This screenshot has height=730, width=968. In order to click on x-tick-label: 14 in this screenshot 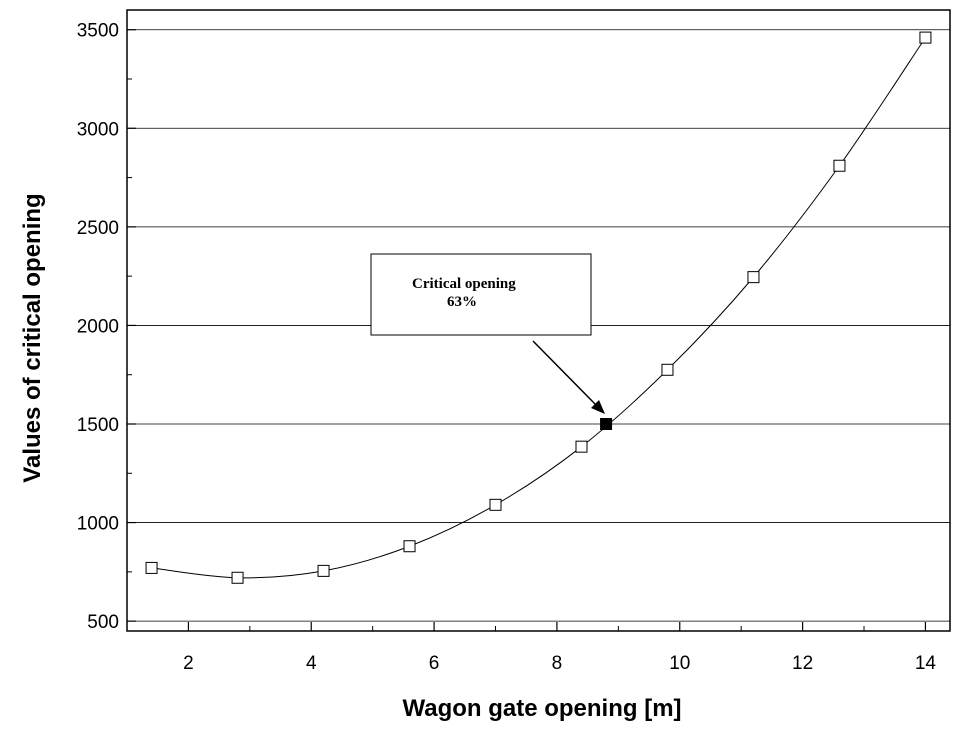, I will do `click(926, 663)`.